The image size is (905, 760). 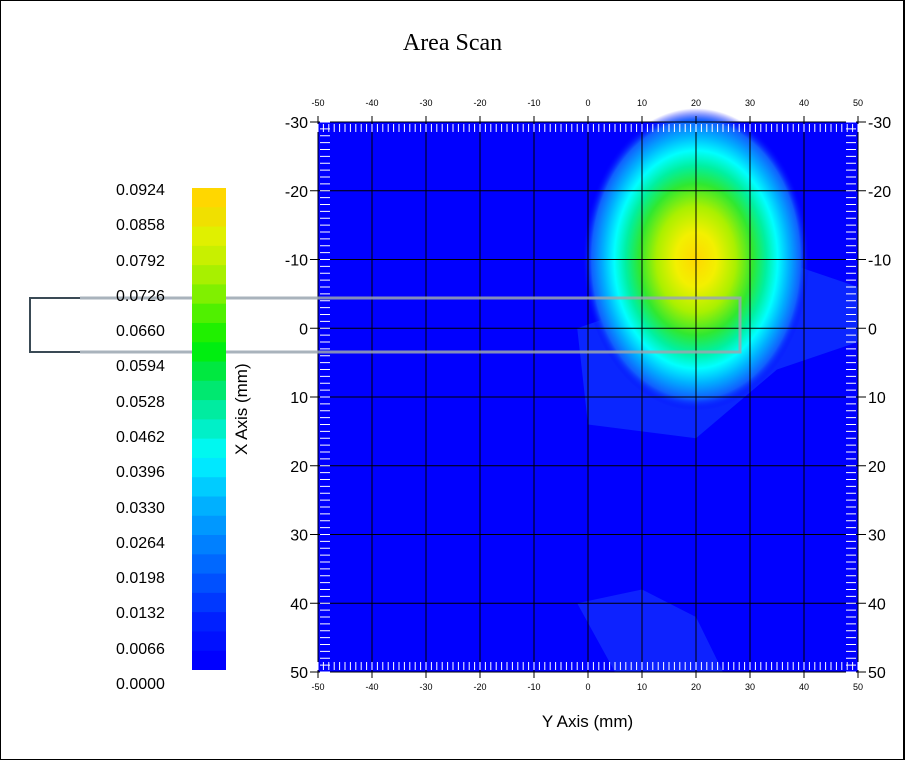 What do you see at coordinates (411, 325) in the screenshot?
I see `probe-outline-body` at bounding box center [411, 325].